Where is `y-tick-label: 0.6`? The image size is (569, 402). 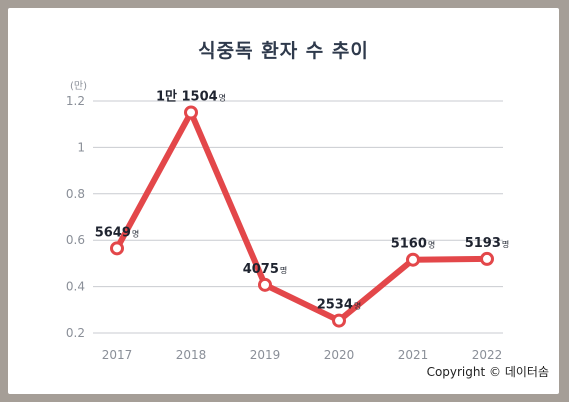
y-tick-label: 0.6 is located at coordinates (75, 240).